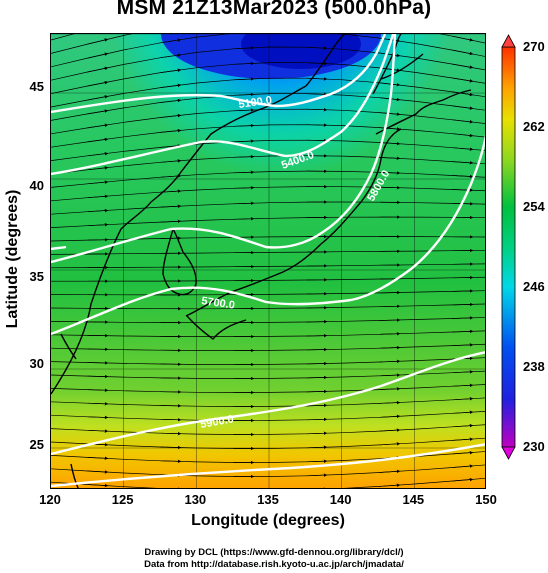  What do you see at coordinates (122, 499) in the screenshot?
I see `x-tick-label: 125` at bounding box center [122, 499].